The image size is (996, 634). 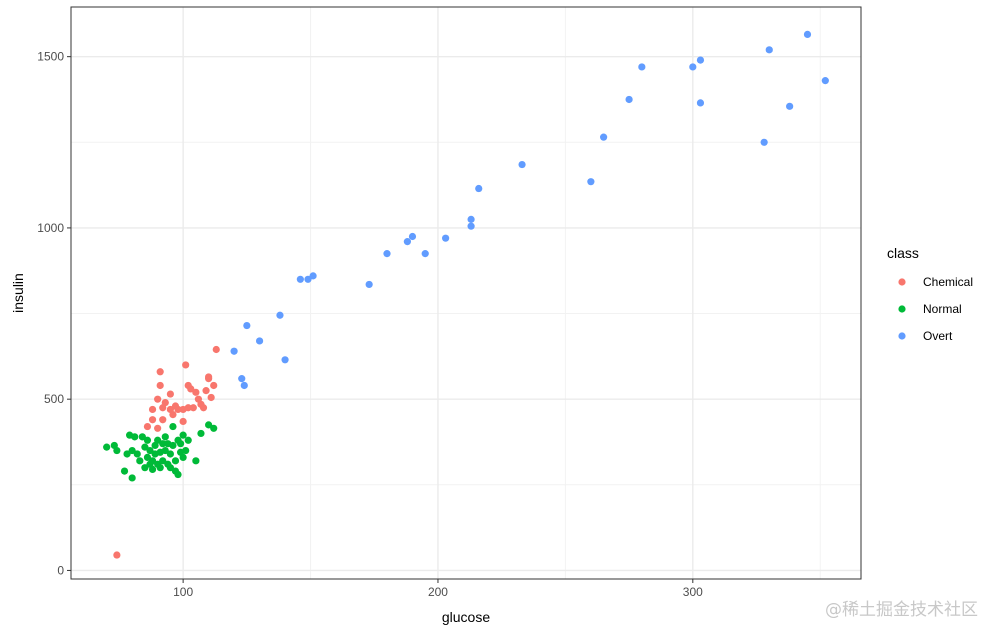 What do you see at coordinates (901, 610) in the screenshot?
I see `watermark: @稀土掘金技术社区` at bounding box center [901, 610].